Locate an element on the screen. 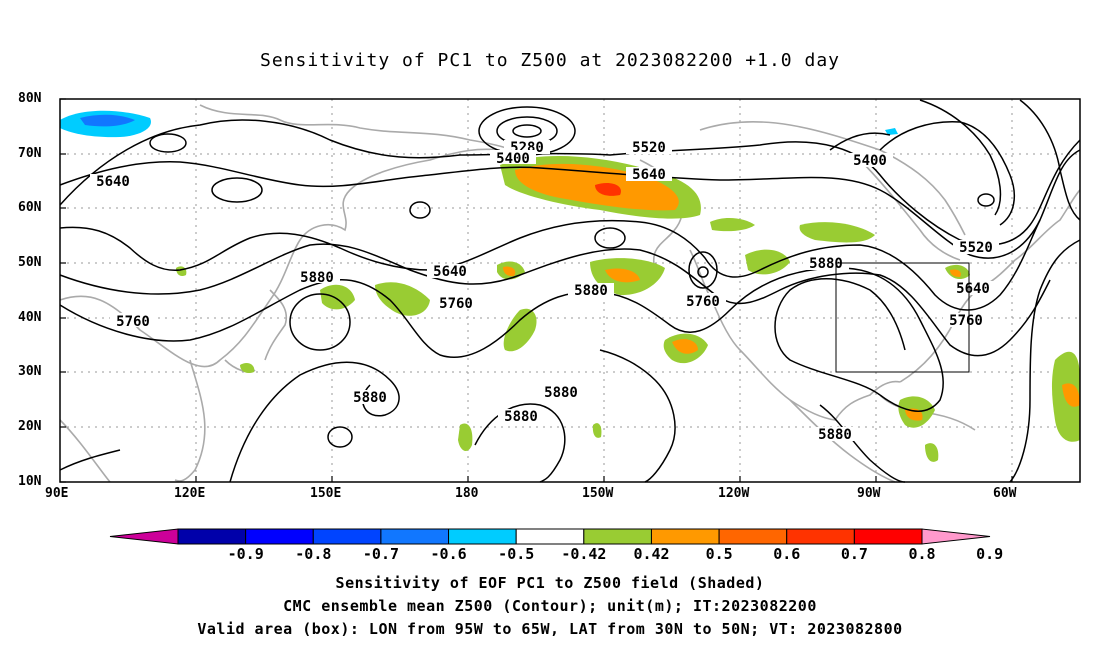  colorbar-tick-label: 0.8 is located at coordinates (922, 554).